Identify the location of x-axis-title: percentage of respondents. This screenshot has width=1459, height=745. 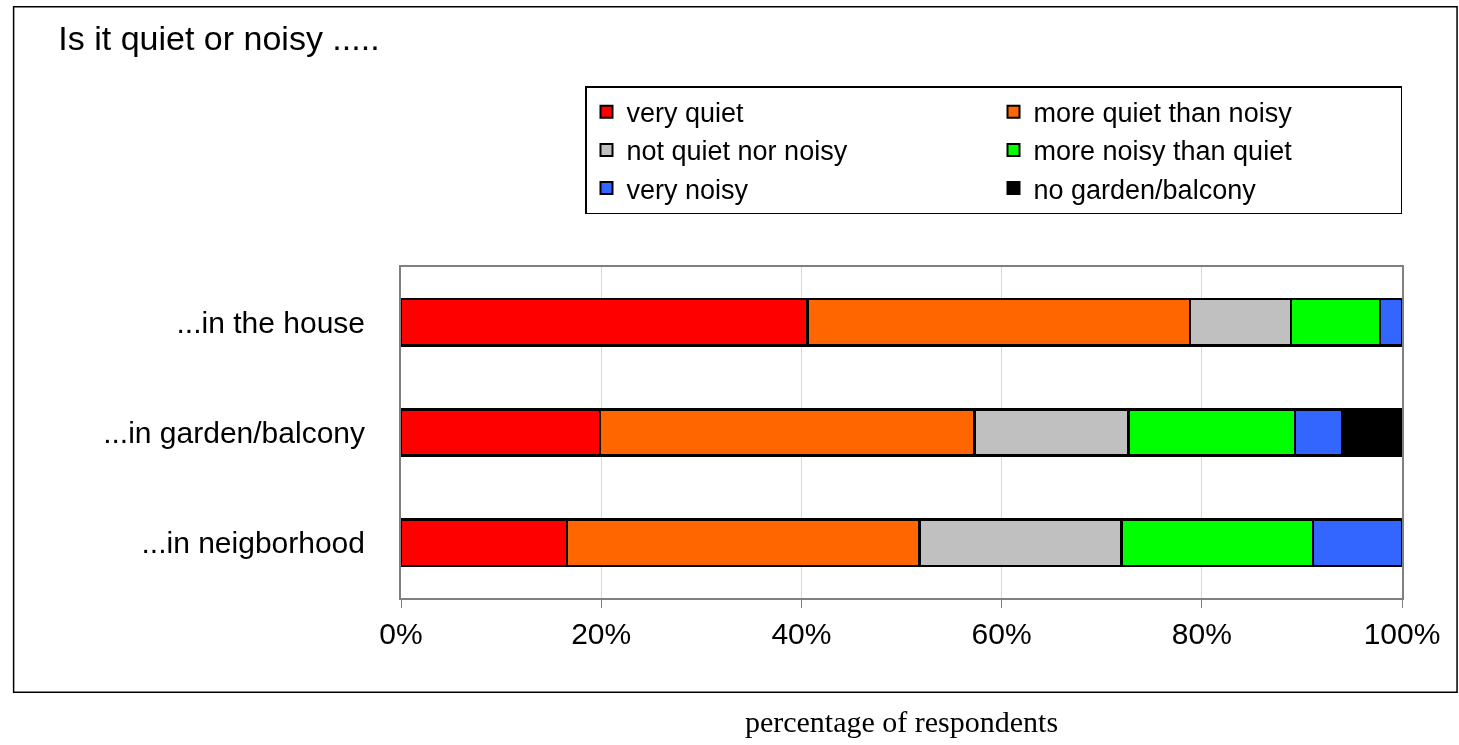
(901, 721).